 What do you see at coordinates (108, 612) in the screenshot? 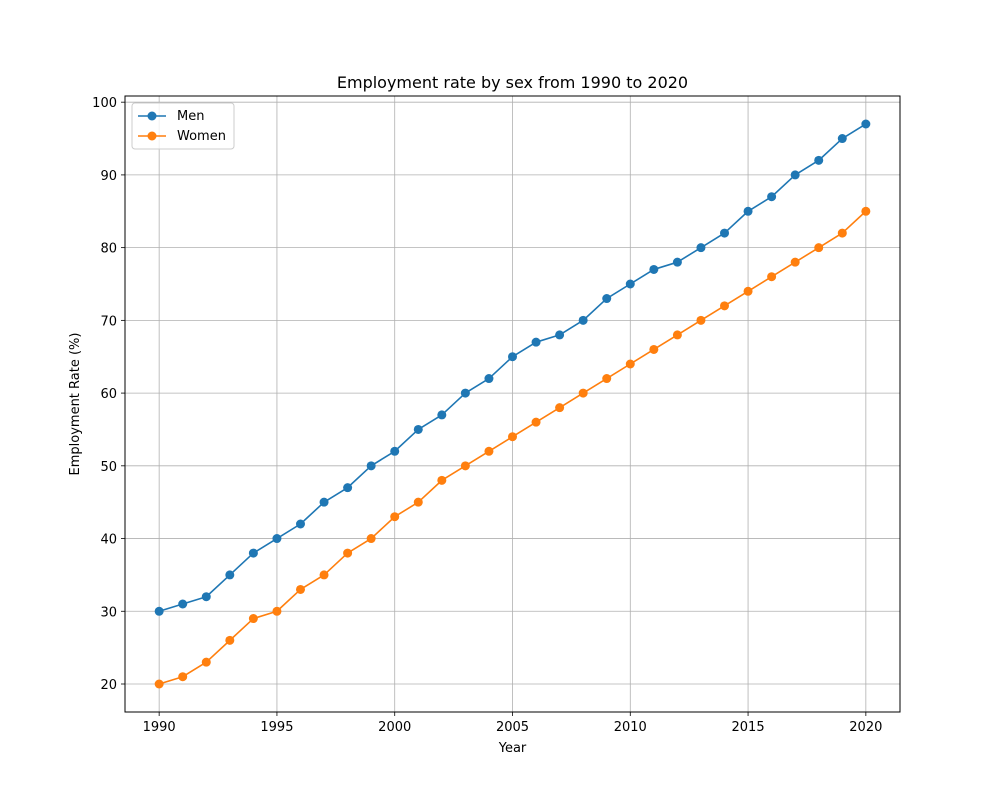
I see `y-tick-label: 30` at bounding box center [108, 612].